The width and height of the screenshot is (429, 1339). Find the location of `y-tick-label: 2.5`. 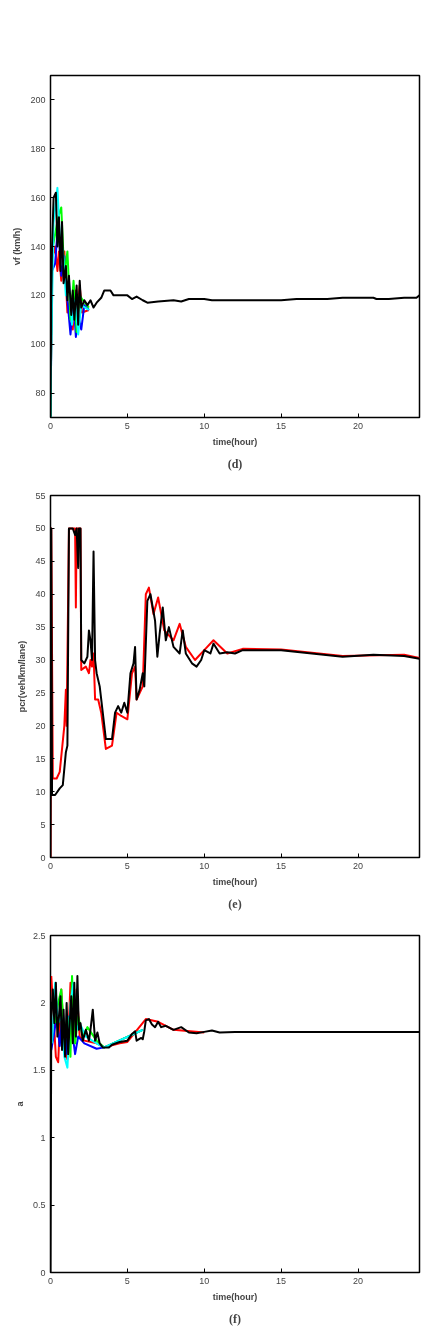

y-tick-label: 2.5 is located at coordinates (39, 935).